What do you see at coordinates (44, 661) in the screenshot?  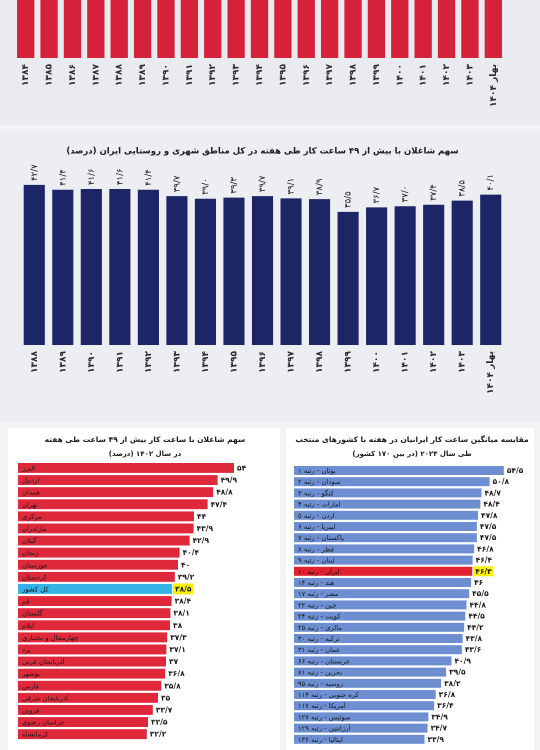 I see `category-label: آذربایجان غربی` at bounding box center [44, 661].